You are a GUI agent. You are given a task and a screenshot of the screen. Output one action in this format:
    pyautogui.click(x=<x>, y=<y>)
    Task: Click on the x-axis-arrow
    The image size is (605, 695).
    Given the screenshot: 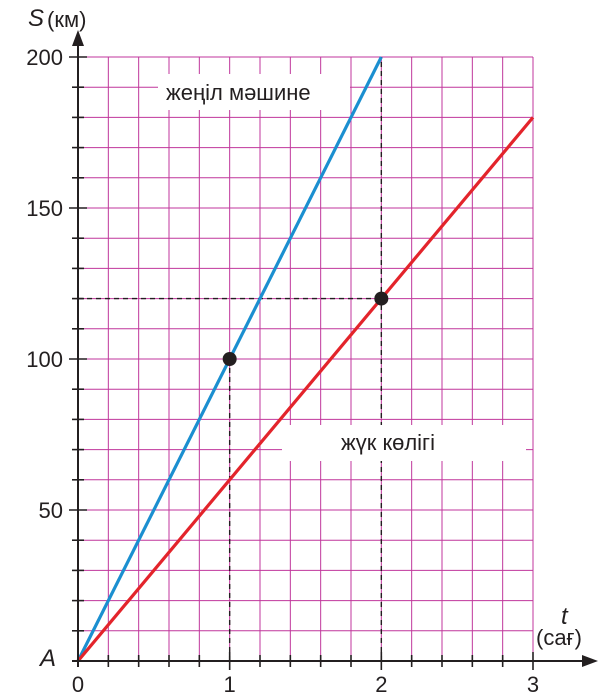 What is the action you would take?
    pyautogui.click(x=590, y=661)
    